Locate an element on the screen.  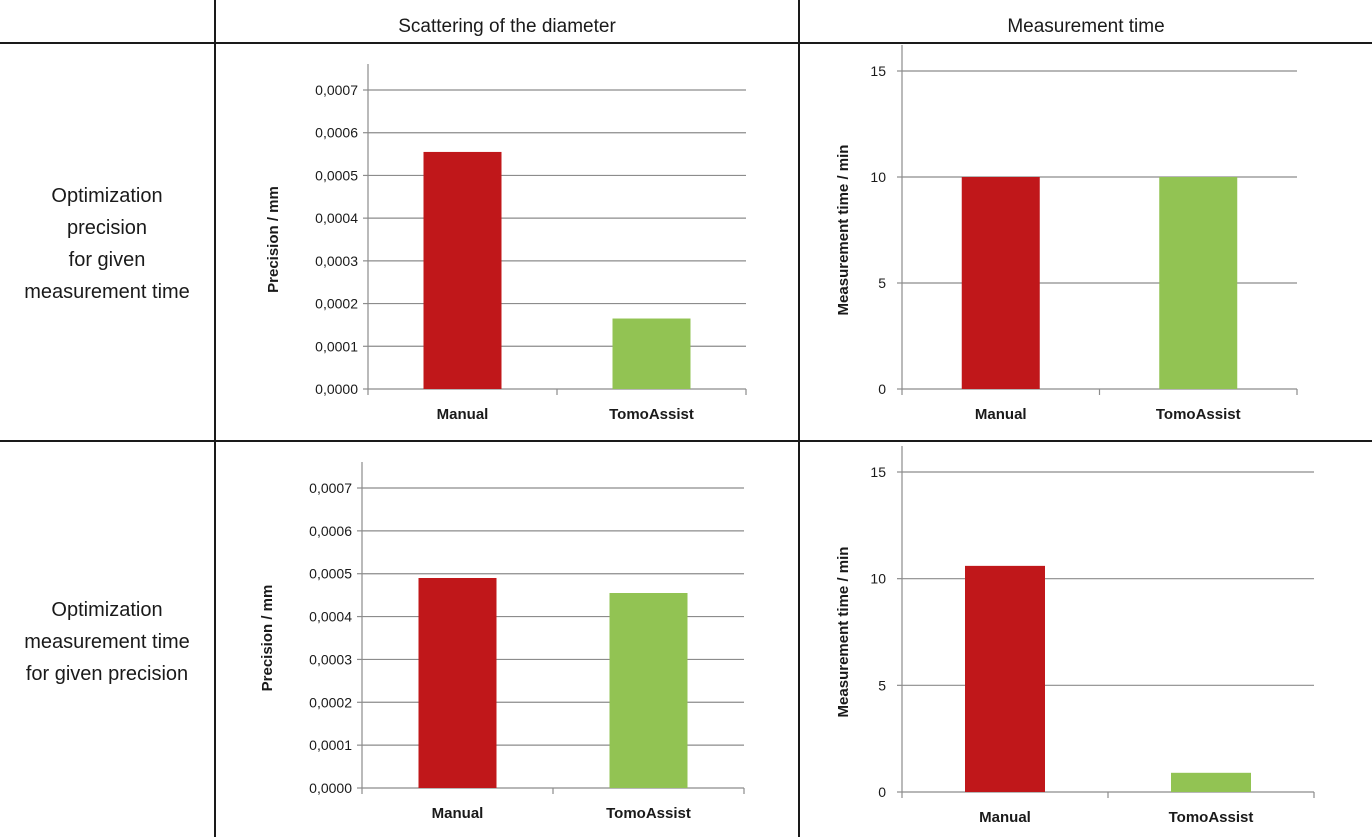
row-header-line: for given is located at coordinates (107, 260).